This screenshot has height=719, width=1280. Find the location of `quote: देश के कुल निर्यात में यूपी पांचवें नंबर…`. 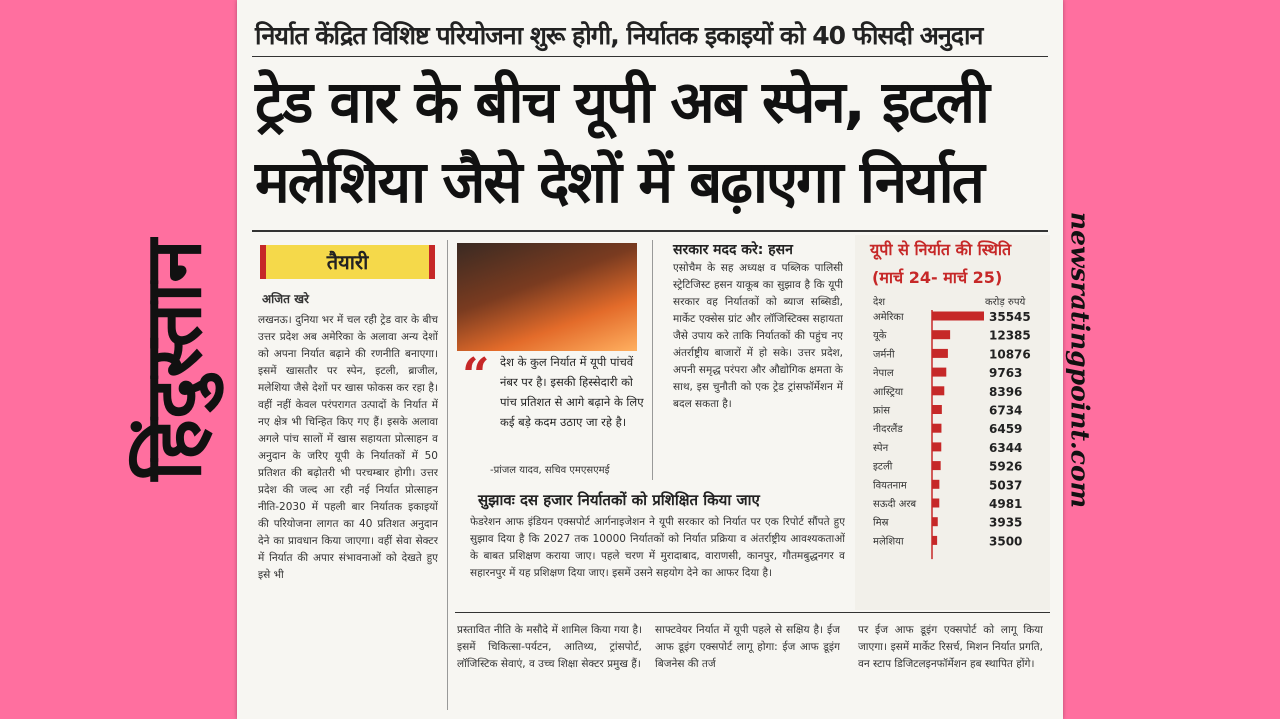

quote: देश के कुल निर्यात में यूपी पांचवें नंबर… is located at coordinates (572, 392).